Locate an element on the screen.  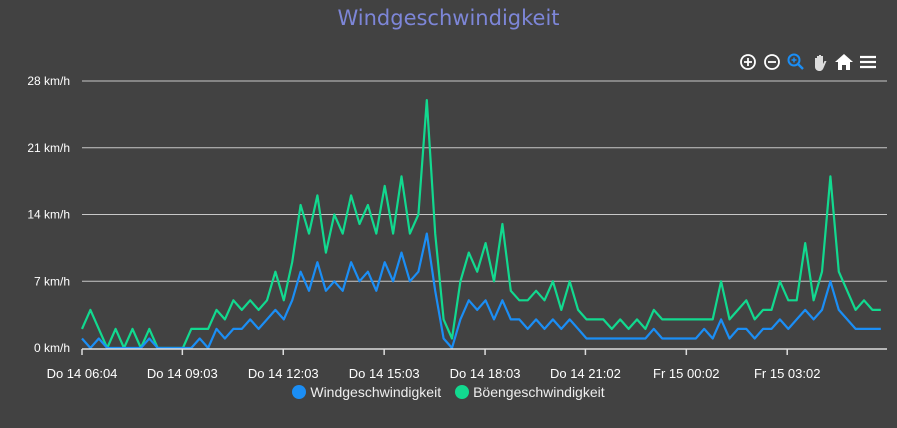
chart-toolbar is located at coordinates (808, 62).